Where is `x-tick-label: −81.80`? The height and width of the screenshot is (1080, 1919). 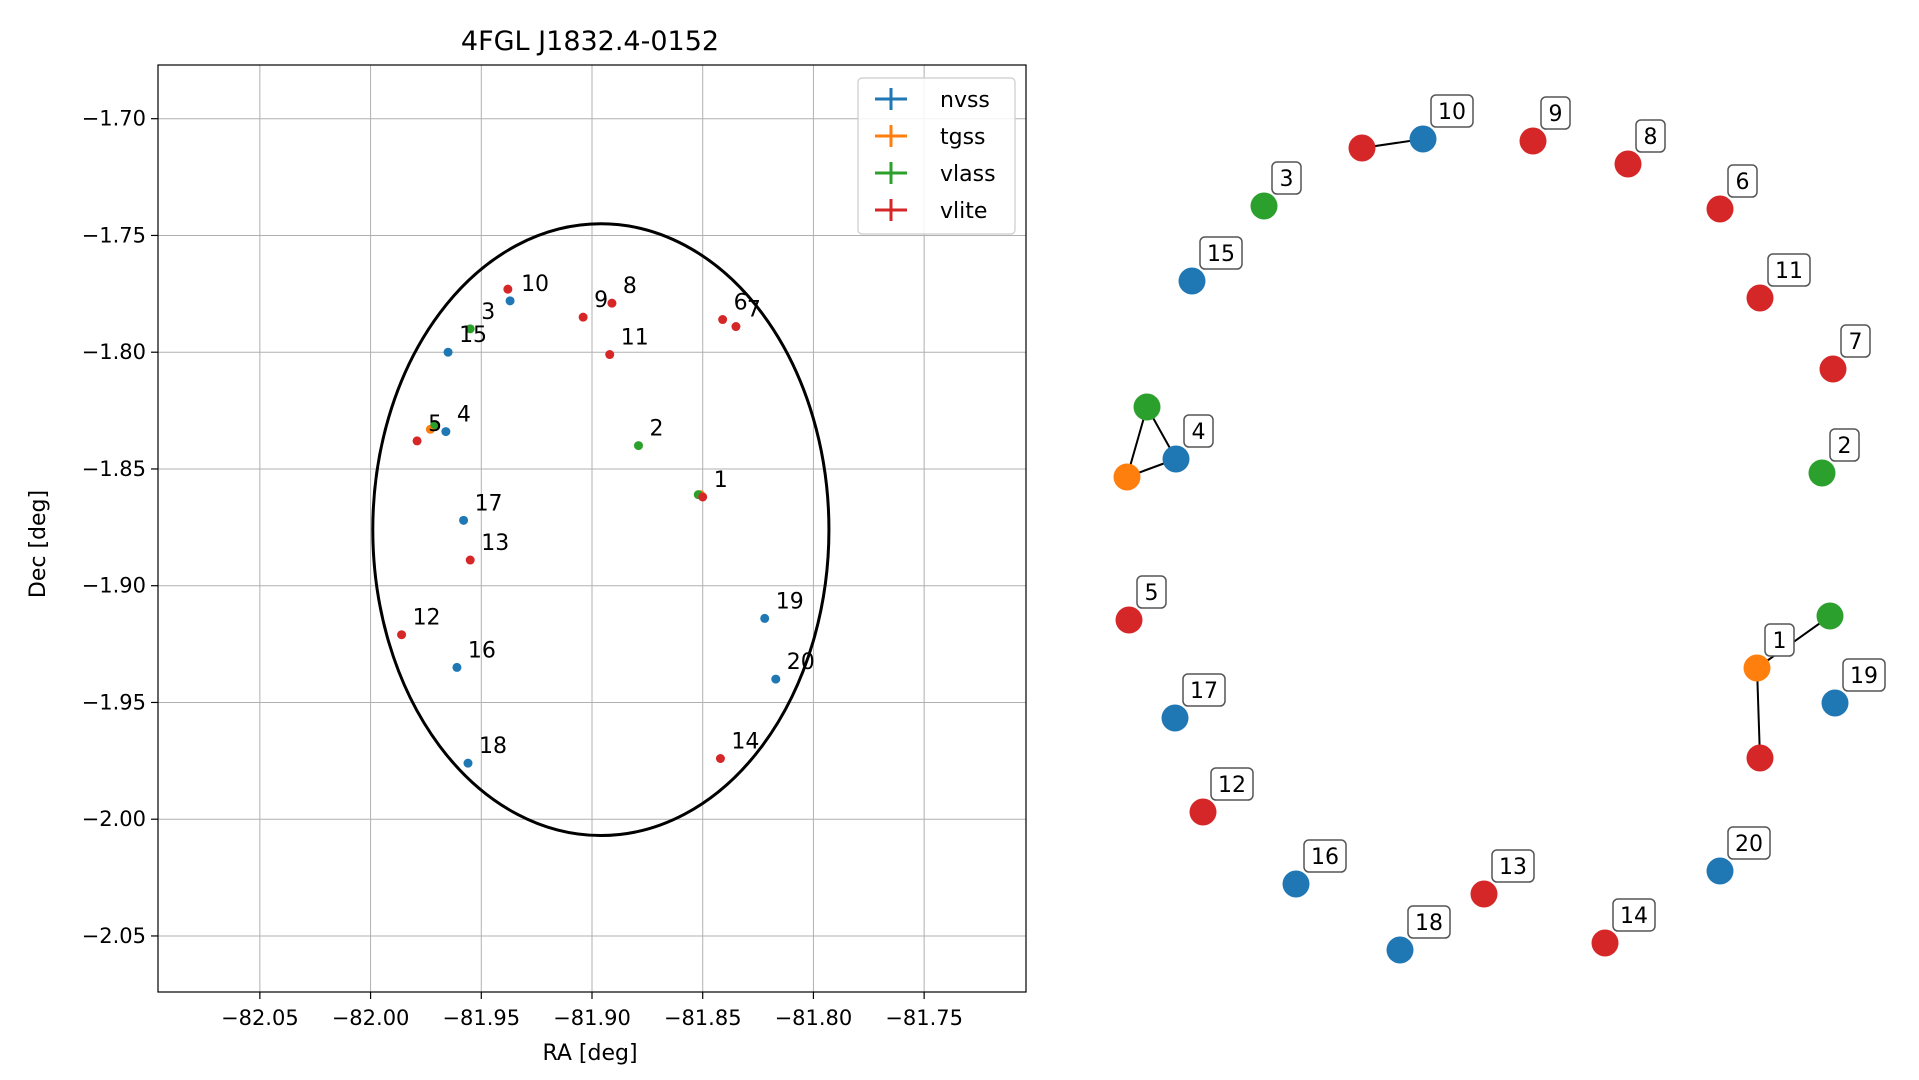 x-tick-label: −81.80 is located at coordinates (814, 1018).